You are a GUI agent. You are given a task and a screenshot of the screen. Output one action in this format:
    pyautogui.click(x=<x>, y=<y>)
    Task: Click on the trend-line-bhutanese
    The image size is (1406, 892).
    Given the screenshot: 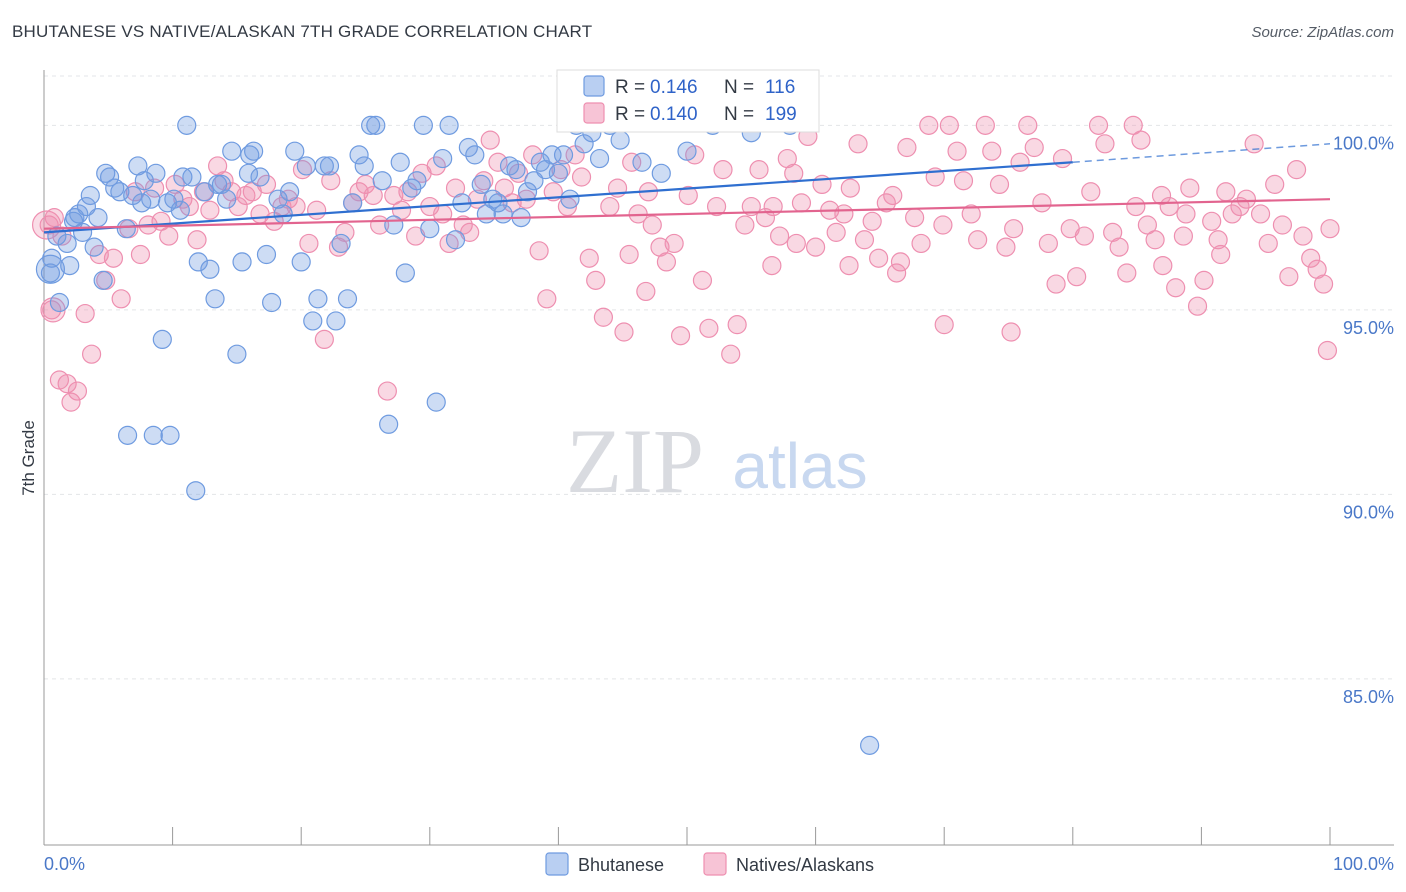 What is the action you would take?
    pyautogui.click(x=558, y=197)
    